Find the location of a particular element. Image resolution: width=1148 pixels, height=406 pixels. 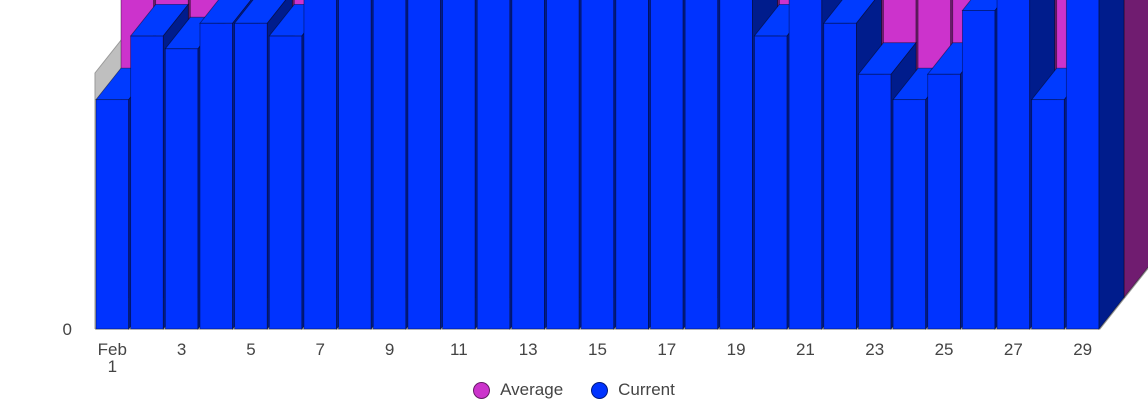

x-tick-label: 21 is located at coordinates (805, 349).